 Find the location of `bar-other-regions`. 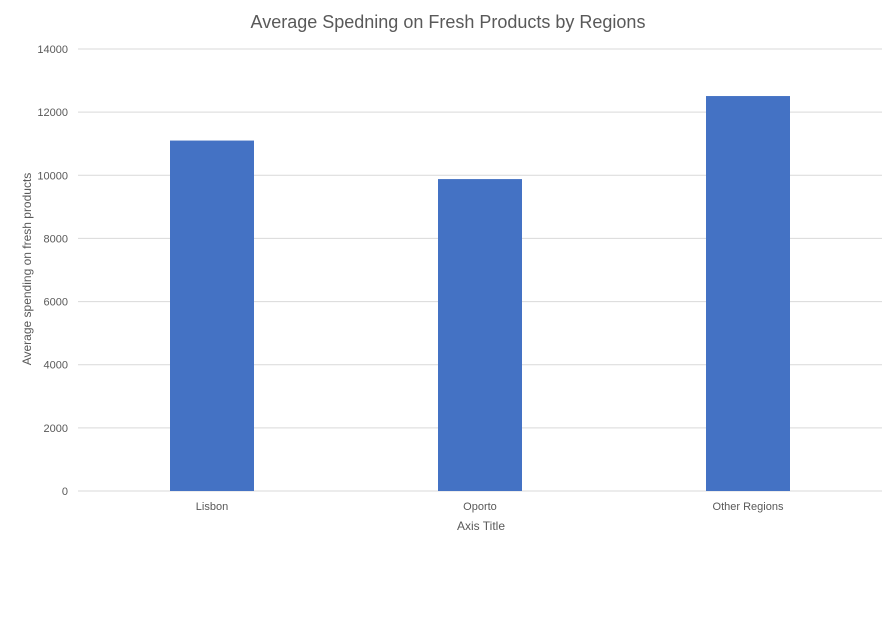

bar-other-regions is located at coordinates (748, 293).